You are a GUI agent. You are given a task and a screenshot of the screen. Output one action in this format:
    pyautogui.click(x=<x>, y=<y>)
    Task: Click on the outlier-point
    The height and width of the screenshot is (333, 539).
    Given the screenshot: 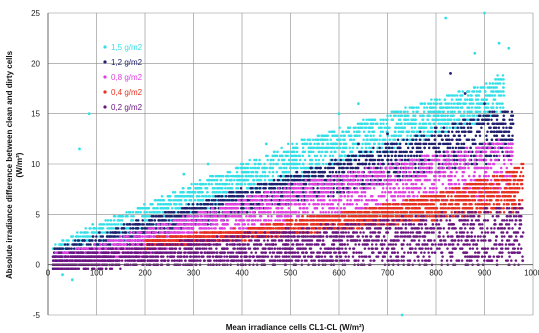 What is the action you would take?
    pyautogui.click(x=465, y=93)
    